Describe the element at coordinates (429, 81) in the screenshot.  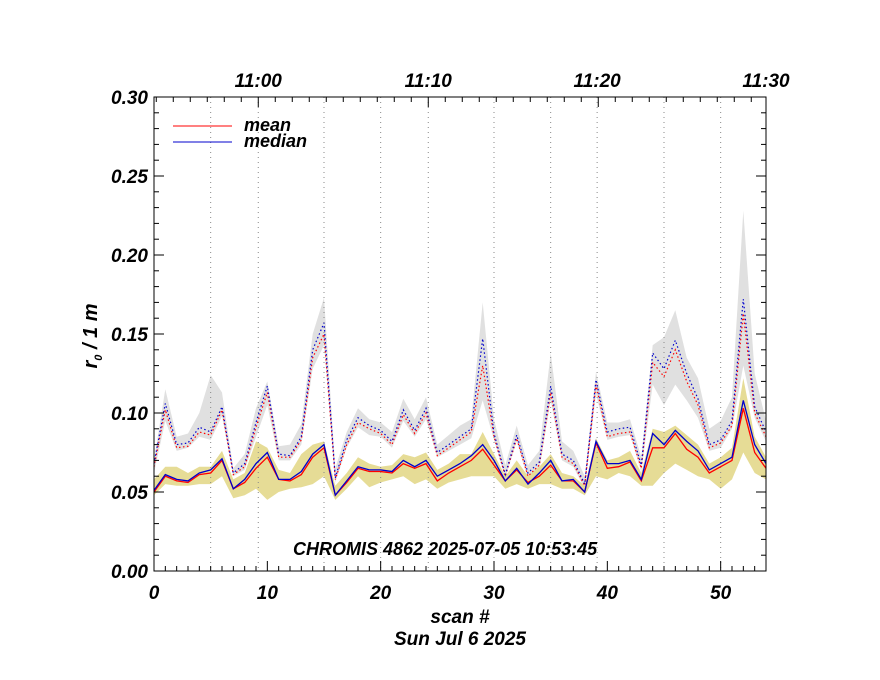
I see `top-time-label-1: 11:10` at that location.